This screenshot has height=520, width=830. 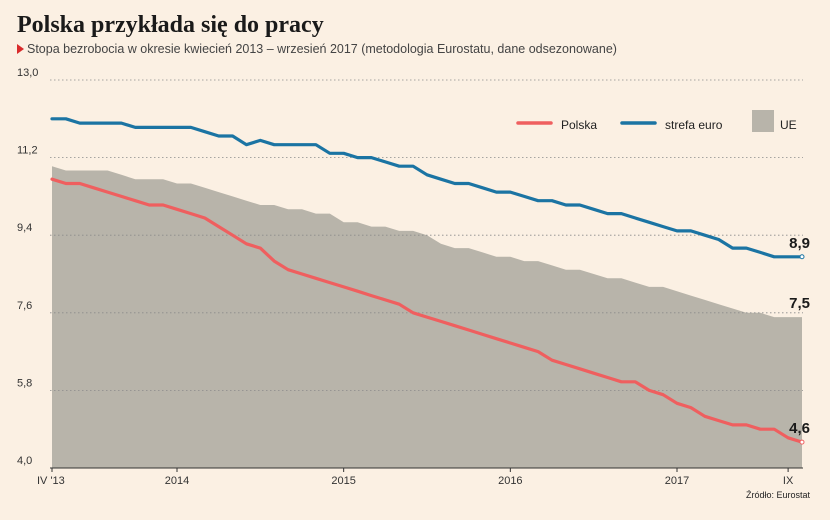 What do you see at coordinates (24, 383) in the screenshot?
I see `y-tick-label: 5,8` at bounding box center [24, 383].